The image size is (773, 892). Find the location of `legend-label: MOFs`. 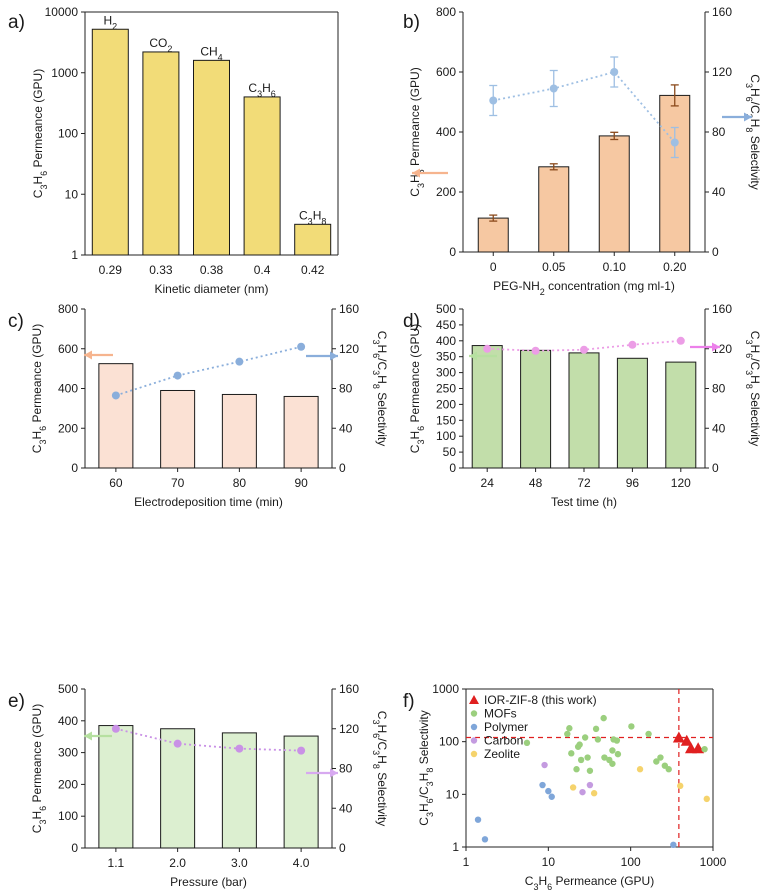

legend-label: MOFs is located at coordinates (500, 714).